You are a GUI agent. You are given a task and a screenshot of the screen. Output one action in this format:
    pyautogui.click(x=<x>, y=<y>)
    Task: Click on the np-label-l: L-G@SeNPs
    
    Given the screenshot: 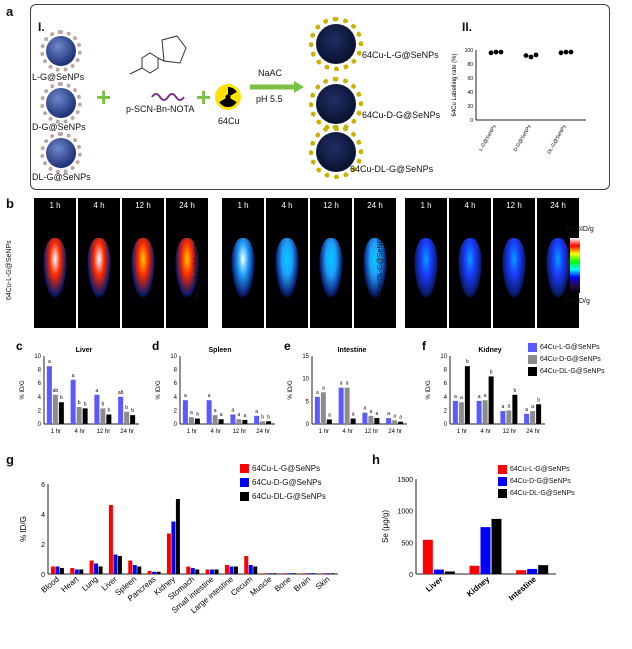 What is the action you would take?
    pyautogui.click(x=58, y=77)
    